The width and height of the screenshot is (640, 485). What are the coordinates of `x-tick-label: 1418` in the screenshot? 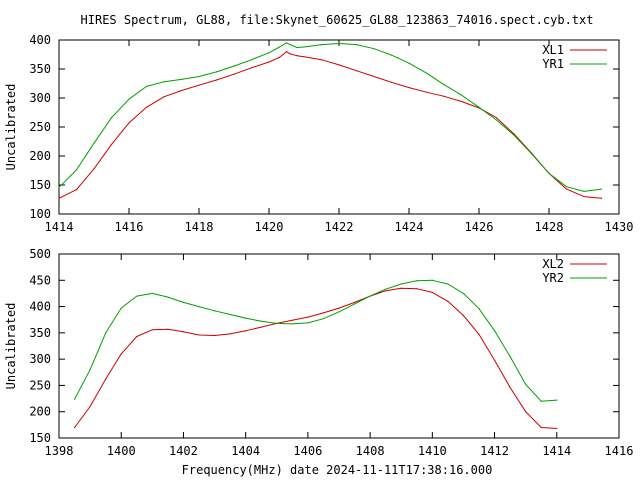 It's located at (199, 227).